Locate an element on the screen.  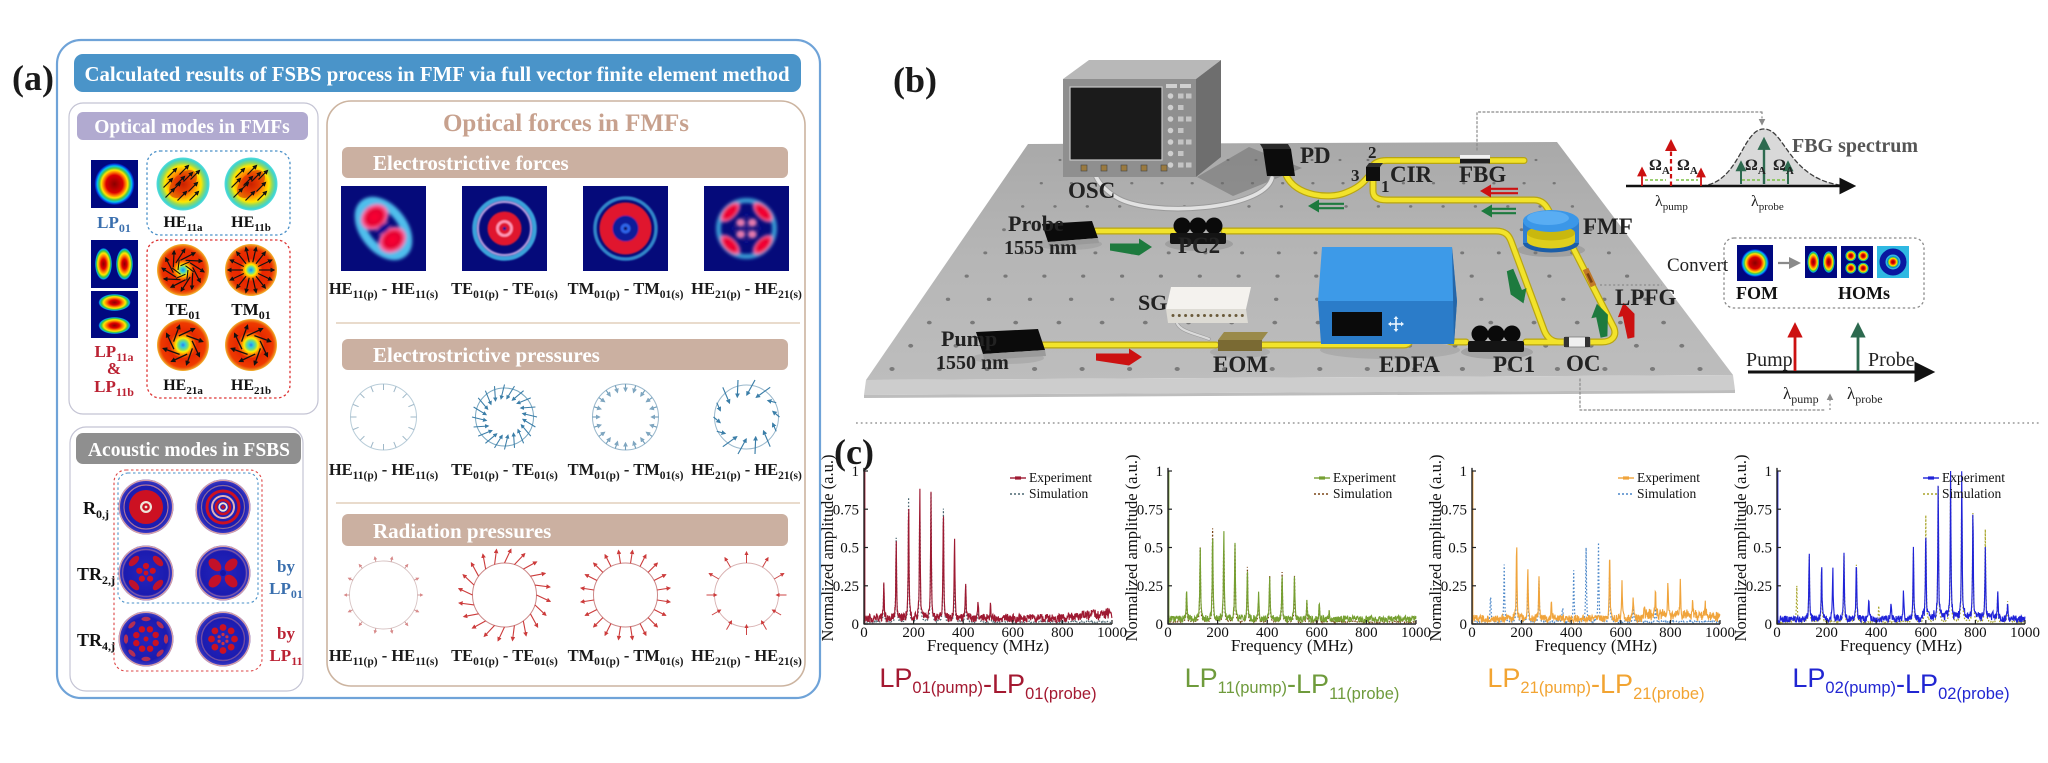
svg-text: LP01(pump)-LP01(probe) is located at coordinates (987, 683).